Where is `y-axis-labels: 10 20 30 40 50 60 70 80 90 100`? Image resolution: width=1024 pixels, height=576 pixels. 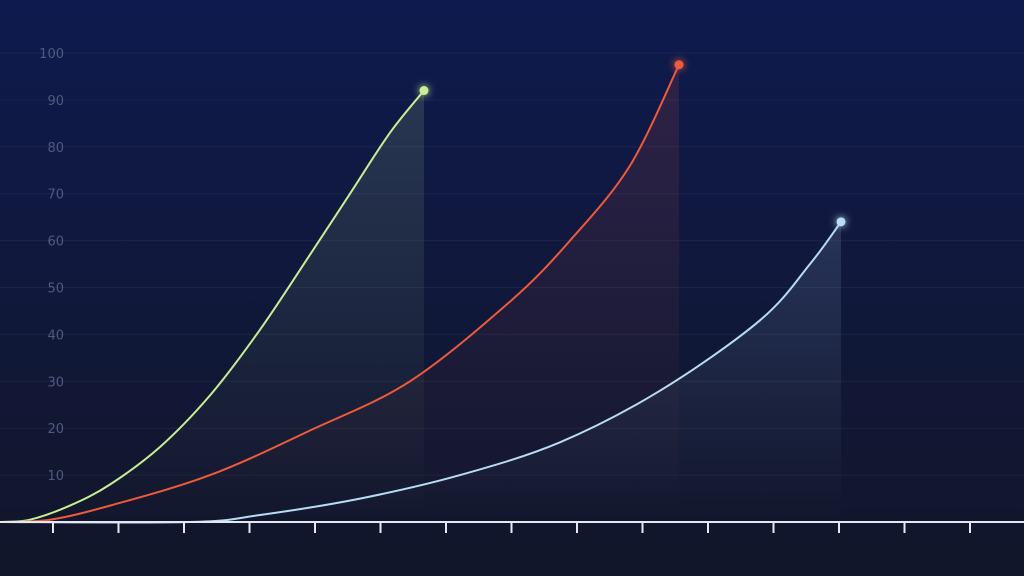 y-axis-labels: 10 20 30 40 50 60 70 80 90 100 is located at coordinates (51, 265).